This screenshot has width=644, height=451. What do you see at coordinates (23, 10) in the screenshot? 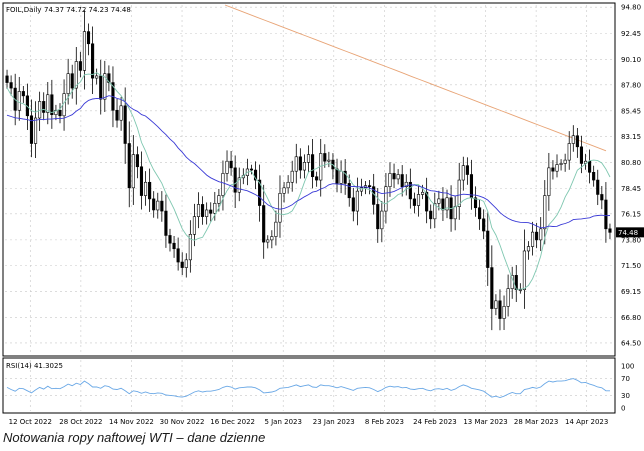
I see `chart-symbol-header: FOIL,Daily` at bounding box center [23, 10].